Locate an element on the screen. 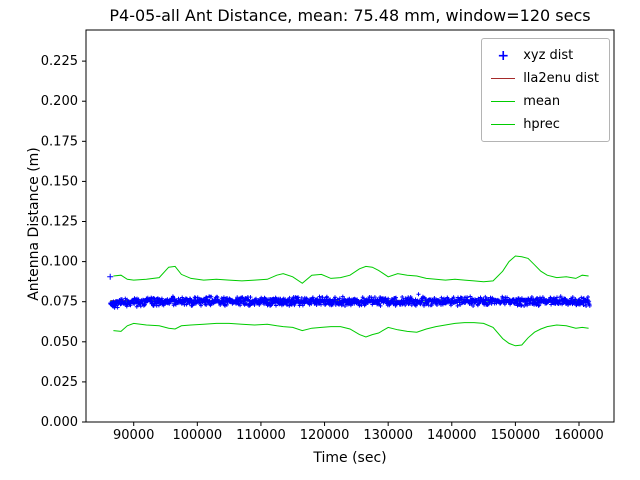 This screenshot has height=480, width=640. x-tick-label: 90000 is located at coordinates (133, 435).